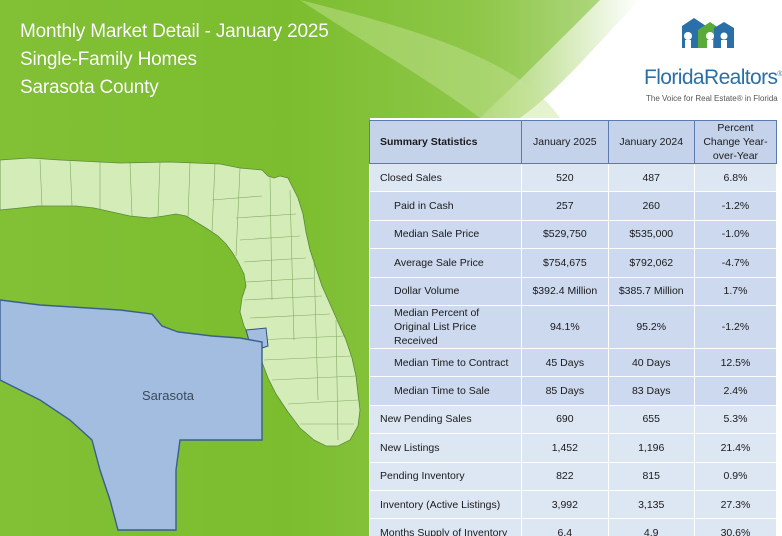 The width and height of the screenshot is (782, 536). I want to click on florida-realtors-logo, so click(708, 33).